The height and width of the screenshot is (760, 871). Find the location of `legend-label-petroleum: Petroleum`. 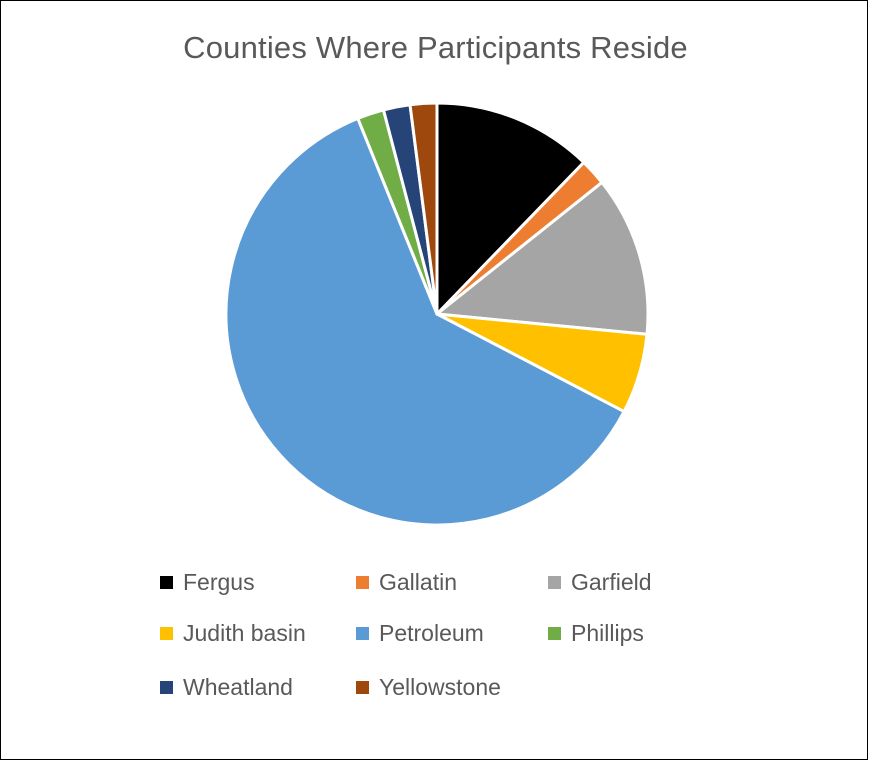

legend-label-petroleum: Petroleum is located at coordinates (431, 632).